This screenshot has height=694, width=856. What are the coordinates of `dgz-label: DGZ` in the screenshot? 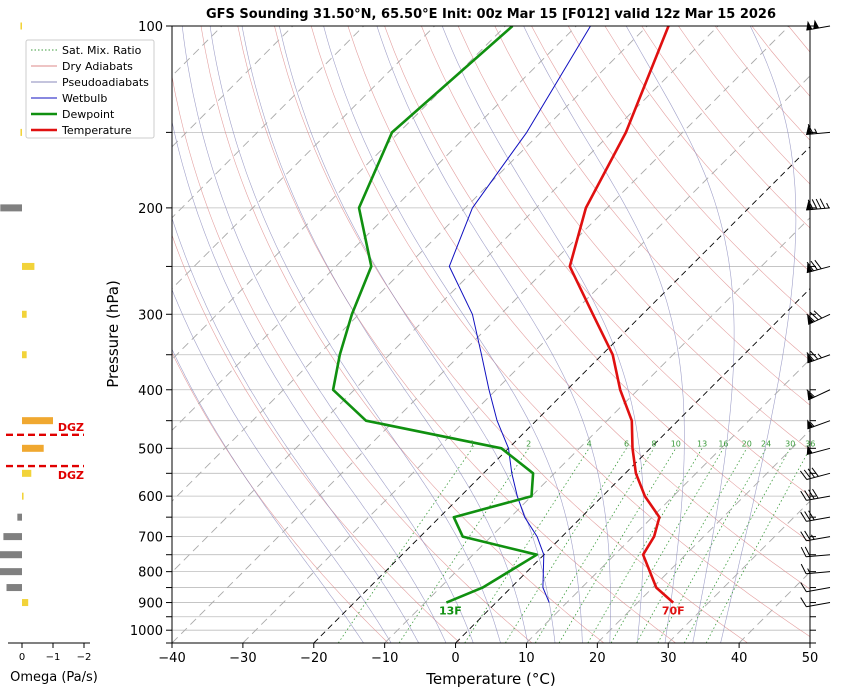 It's located at (71, 475).